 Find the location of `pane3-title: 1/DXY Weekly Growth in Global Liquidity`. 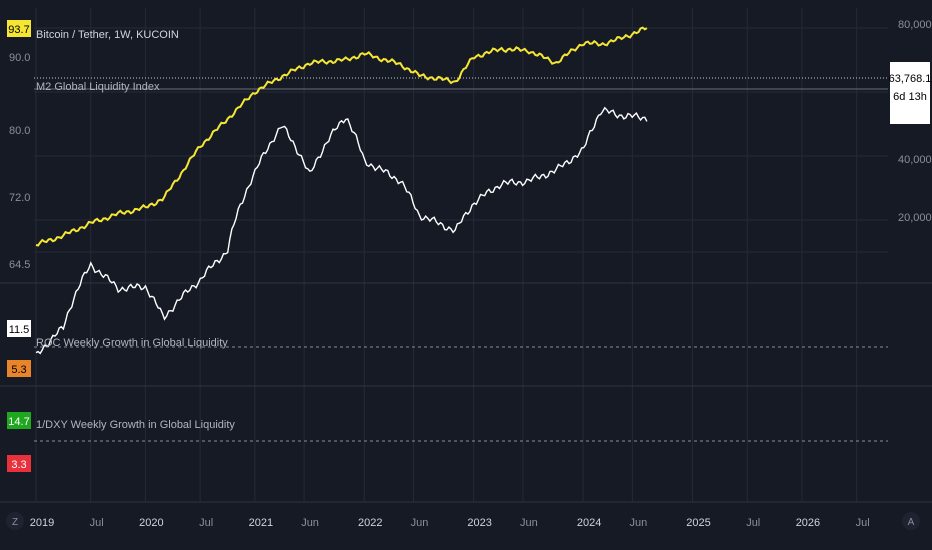

pane3-title: 1/DXY Weekly Growth in Global Liquidity is located at coordinates (135, 425).